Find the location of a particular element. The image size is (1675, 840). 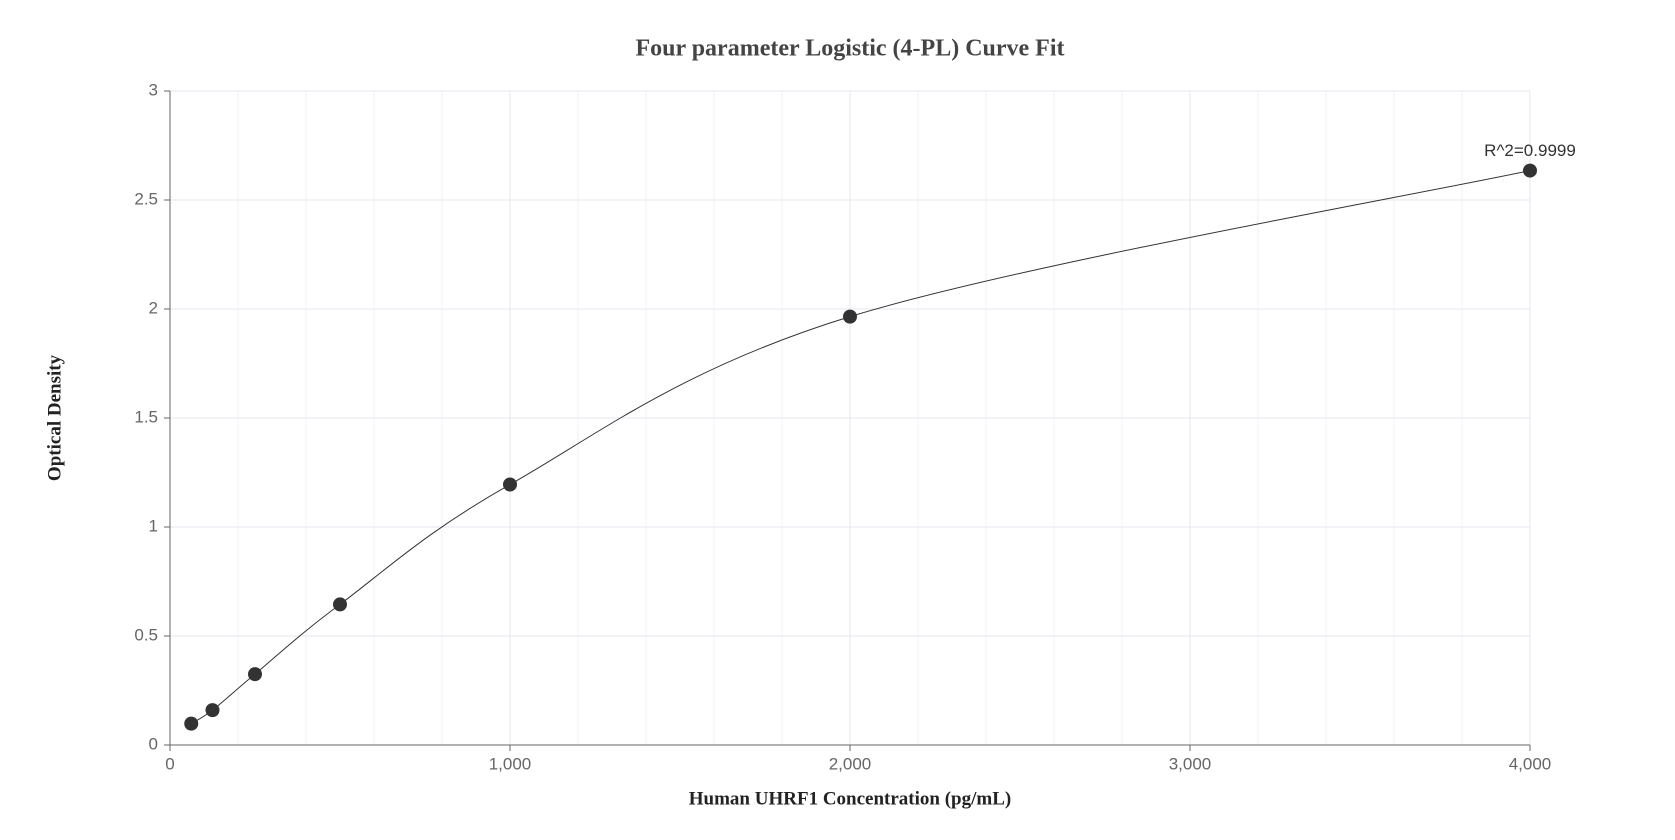

x-tick-label: 1,000 is located at coordinates (510, 763).